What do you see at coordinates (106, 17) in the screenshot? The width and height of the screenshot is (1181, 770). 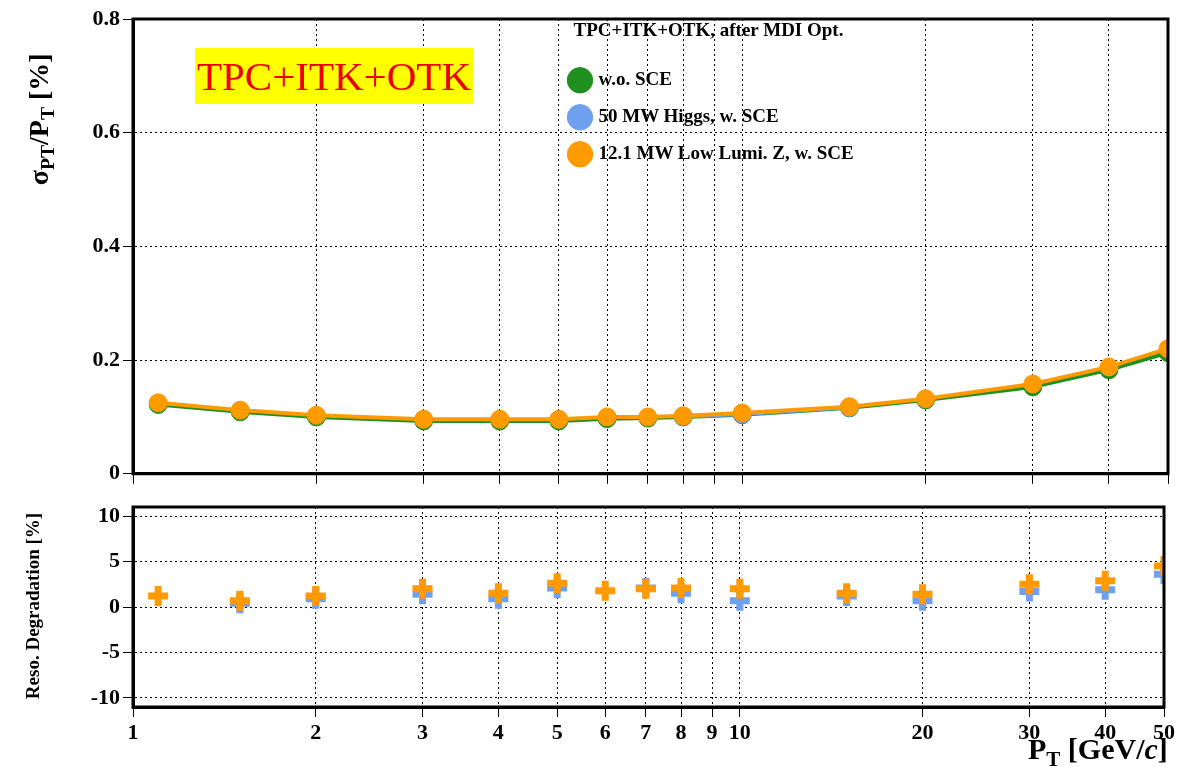 I see `y-tick-label: 0.8` at bounding box center [106, 17].